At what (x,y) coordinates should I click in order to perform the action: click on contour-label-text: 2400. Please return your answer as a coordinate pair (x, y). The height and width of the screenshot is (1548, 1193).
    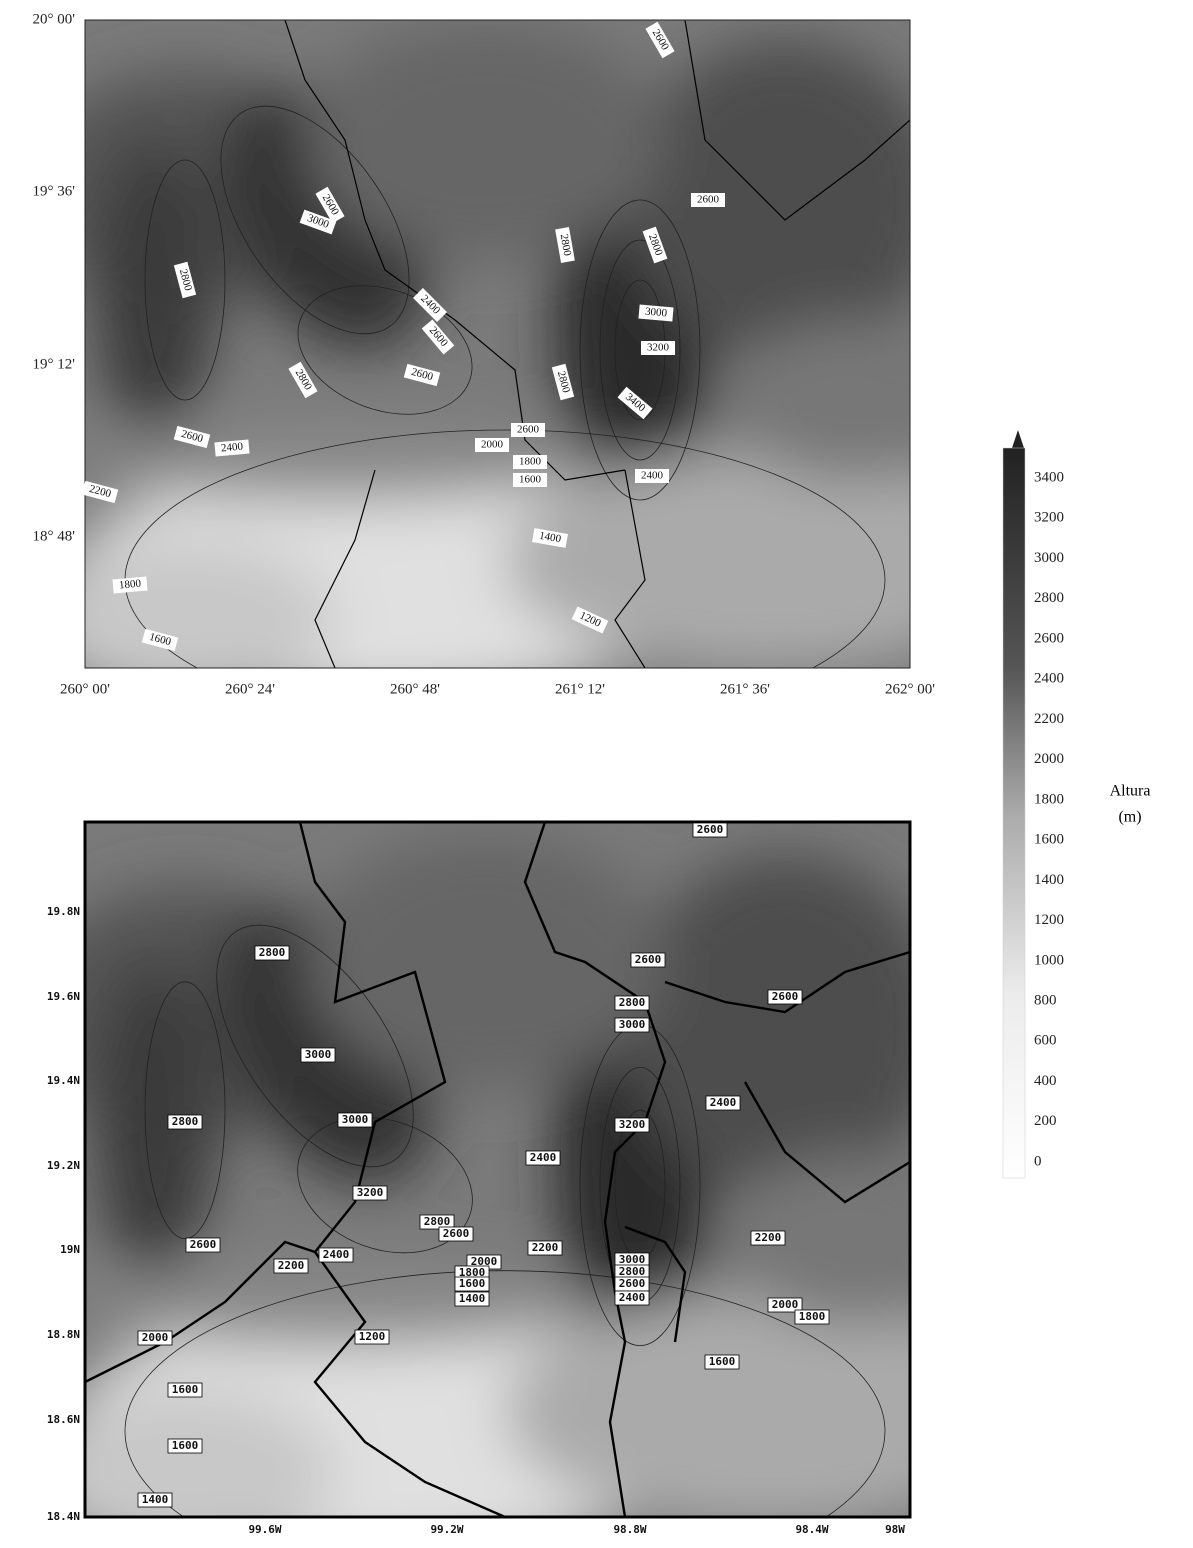
    Looking at the image, I should click on (543, 1157).